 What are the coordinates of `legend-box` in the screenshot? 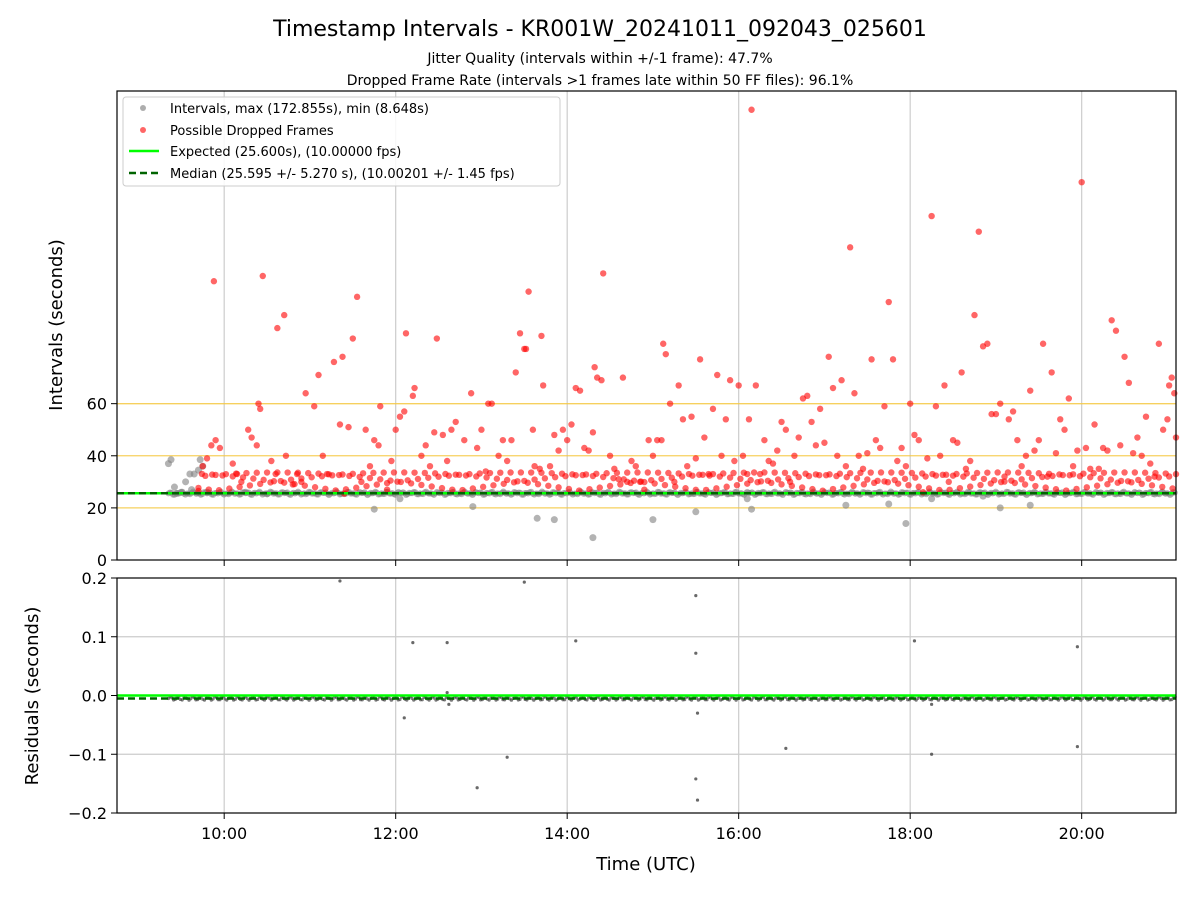 It's located at (341, 141).